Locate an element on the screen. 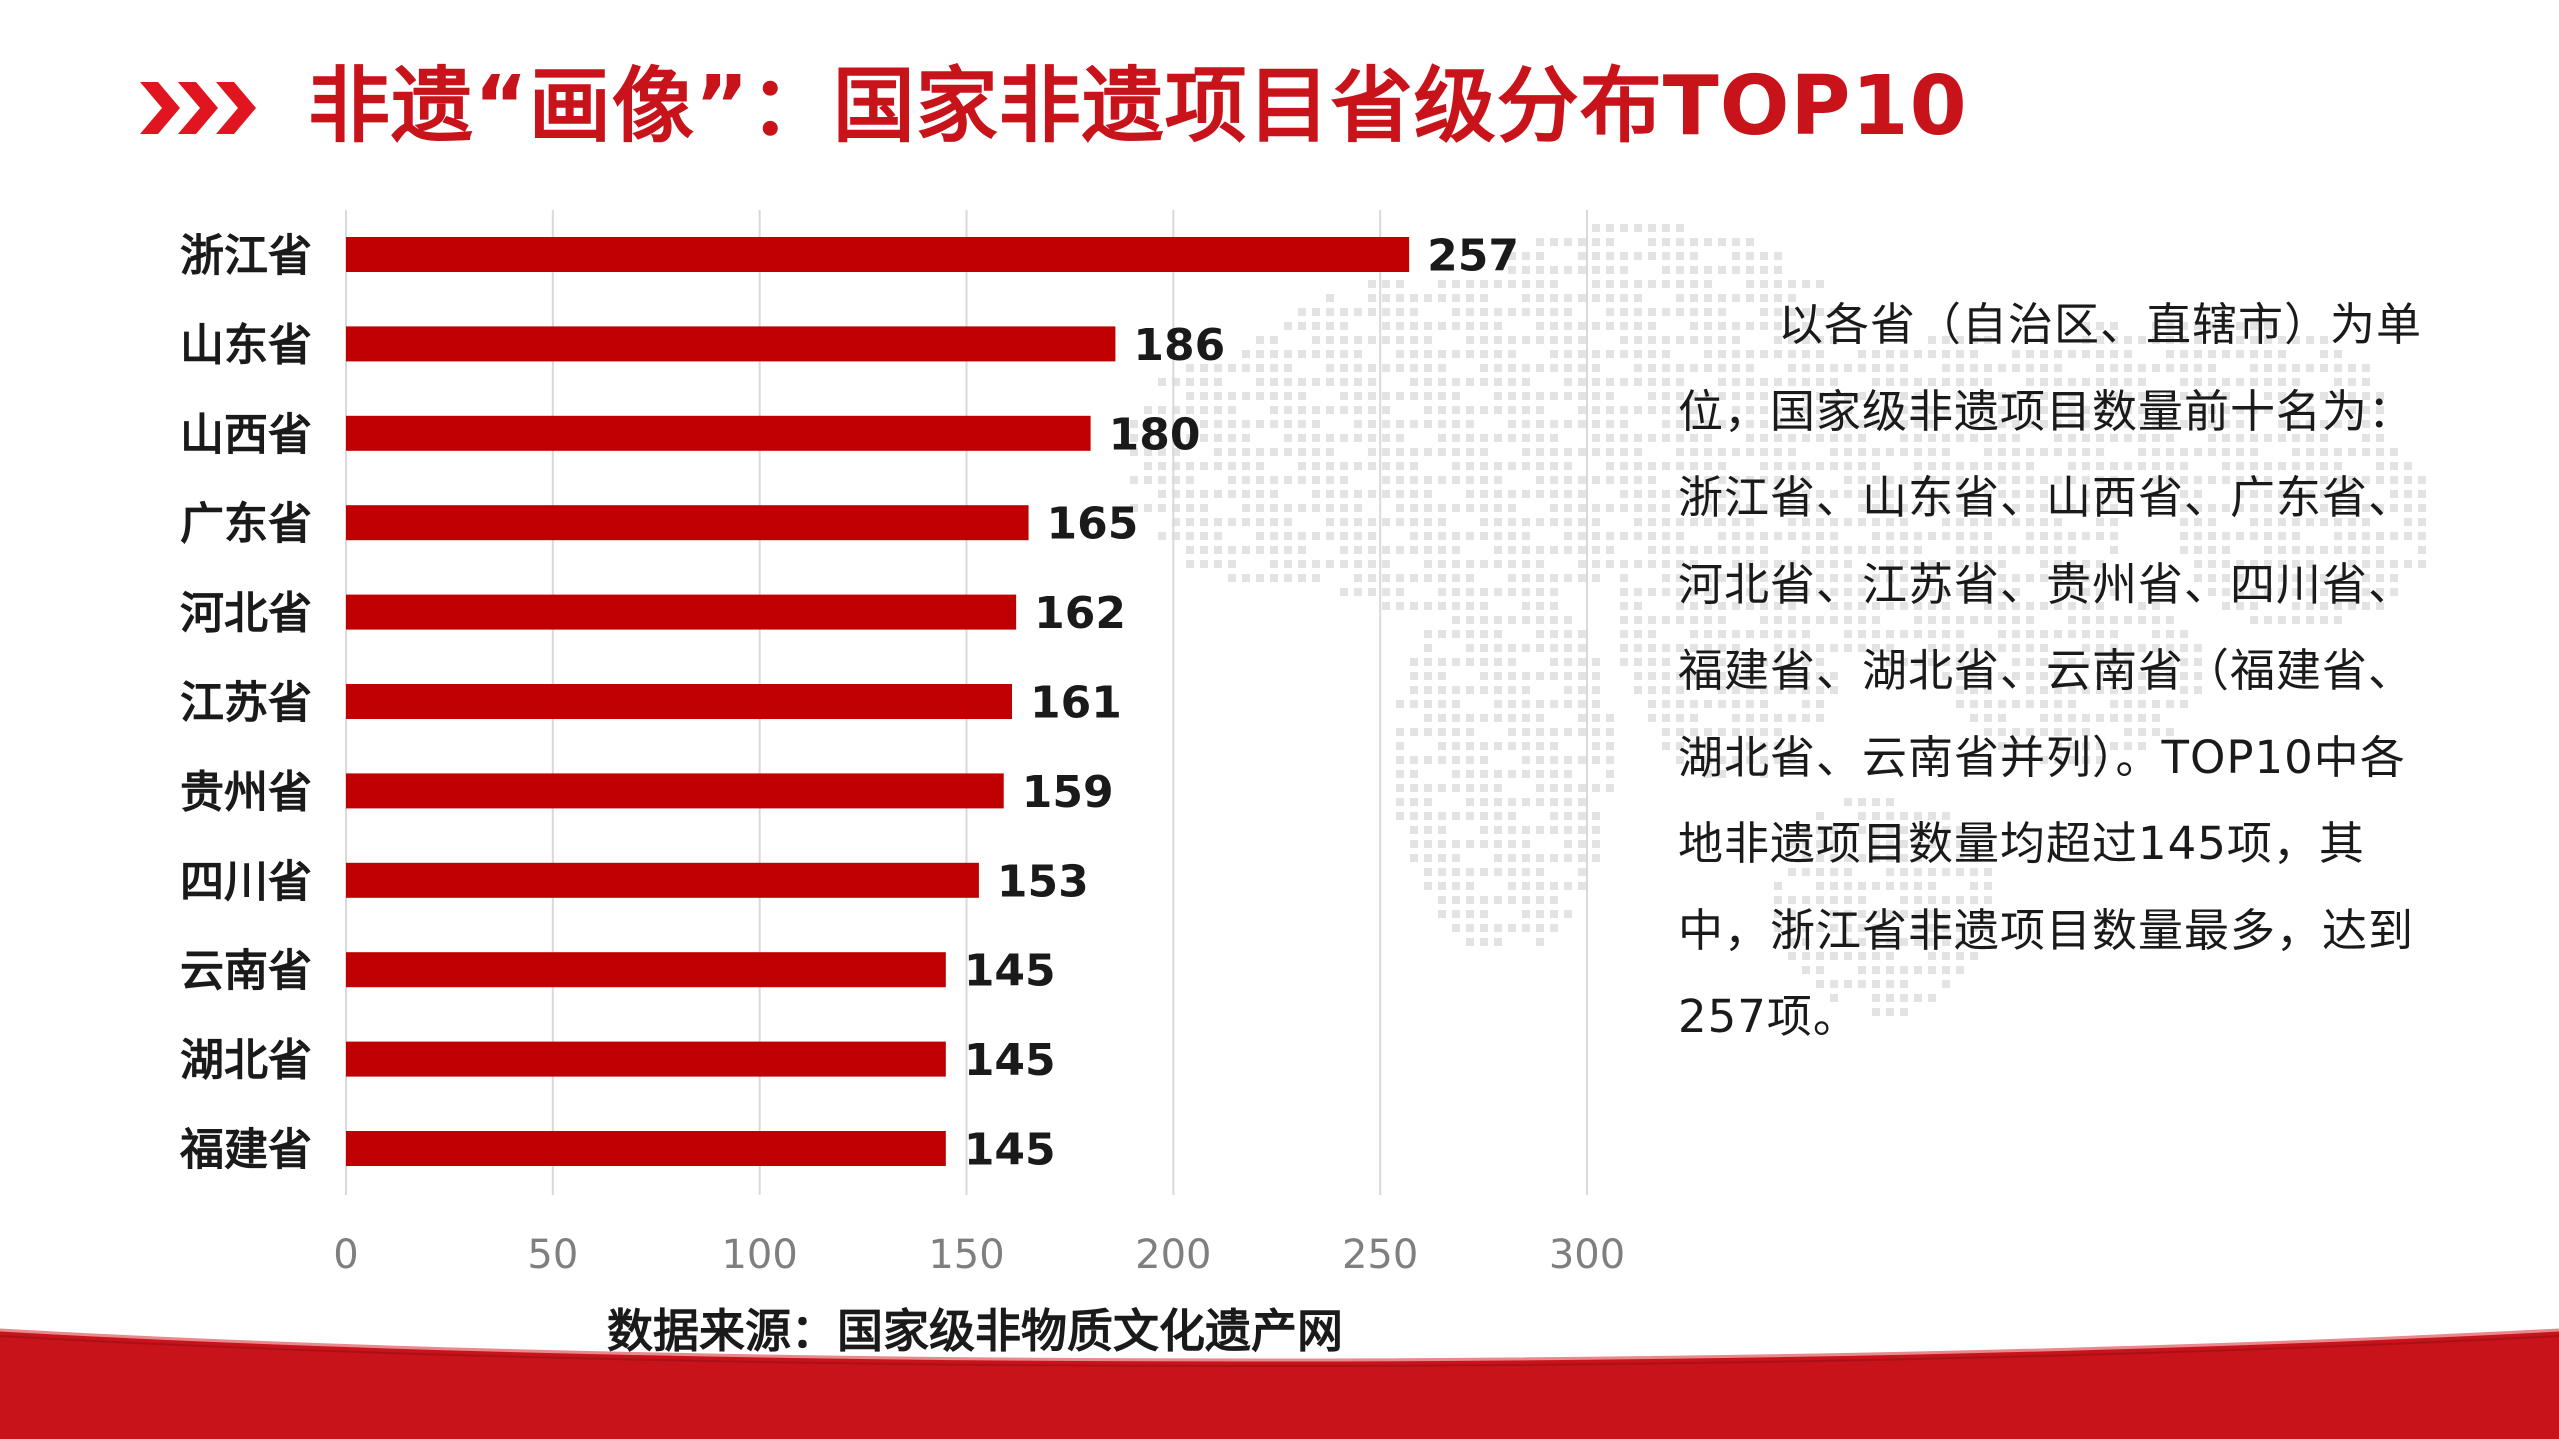 This screenshot has width=2559, height=1439. x-tick-label: 300 is located at coordinates (1587, 1255).